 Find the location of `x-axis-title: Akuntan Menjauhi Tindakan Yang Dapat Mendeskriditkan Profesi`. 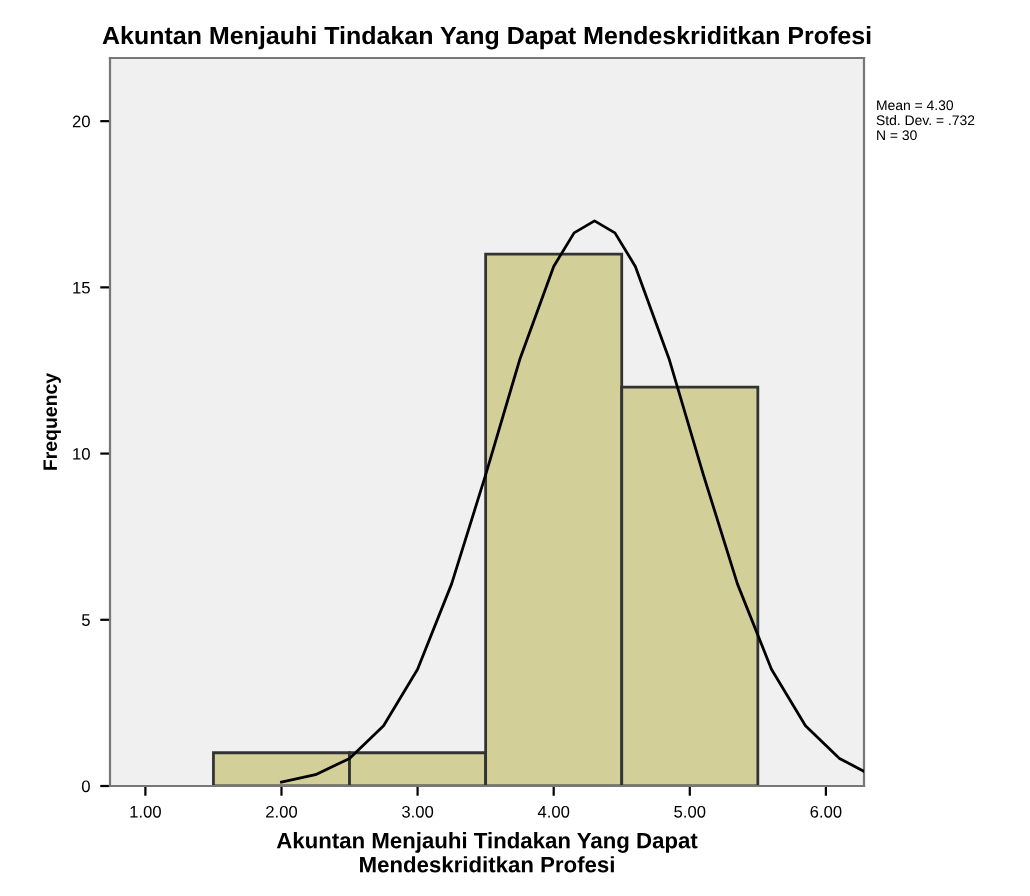

x-axis-title: Akuntan Menjauhi Tindakan Yang Dapat Mendeskriditkan Profesi is located at coordinates (487, 852).